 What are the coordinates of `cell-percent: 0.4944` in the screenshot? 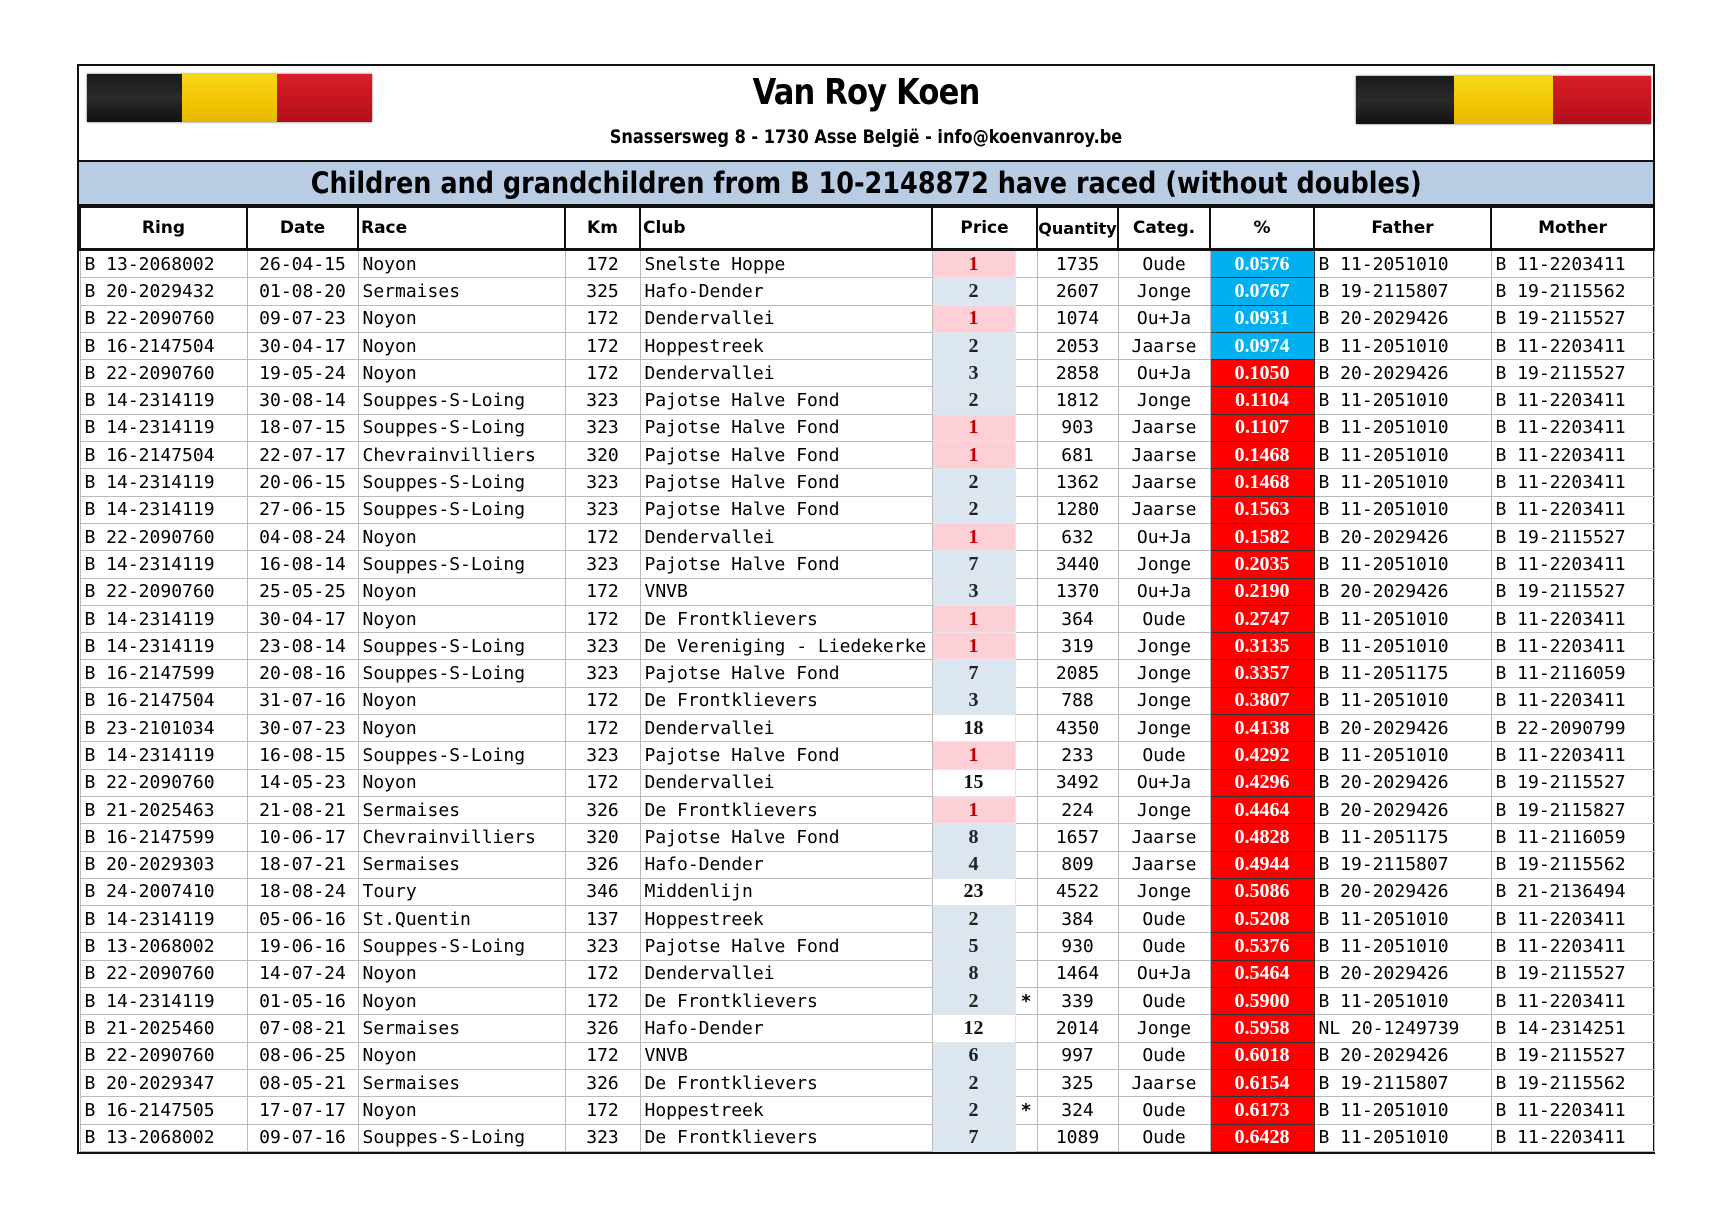 It's located at (1262, 864).